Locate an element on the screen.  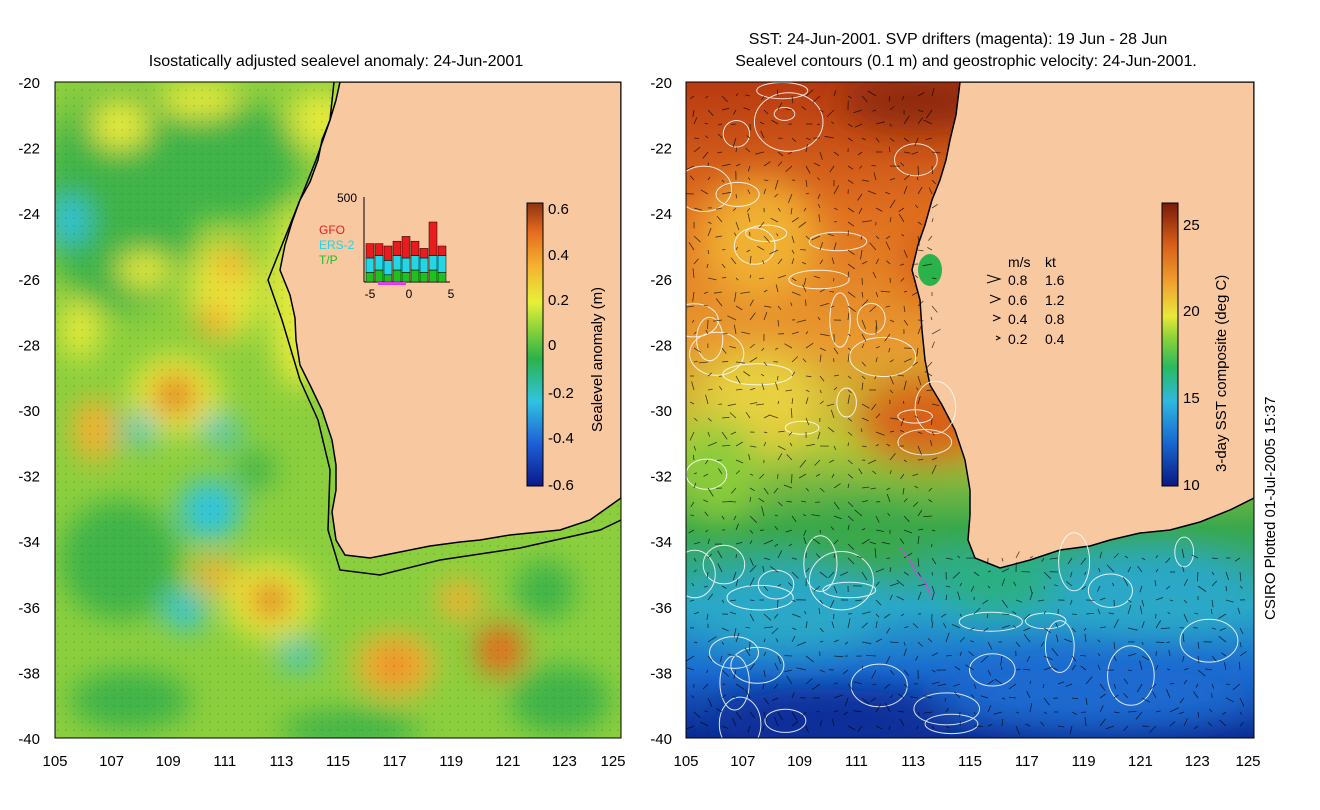
inset-bar-tp is located at coordinates (388, 278).